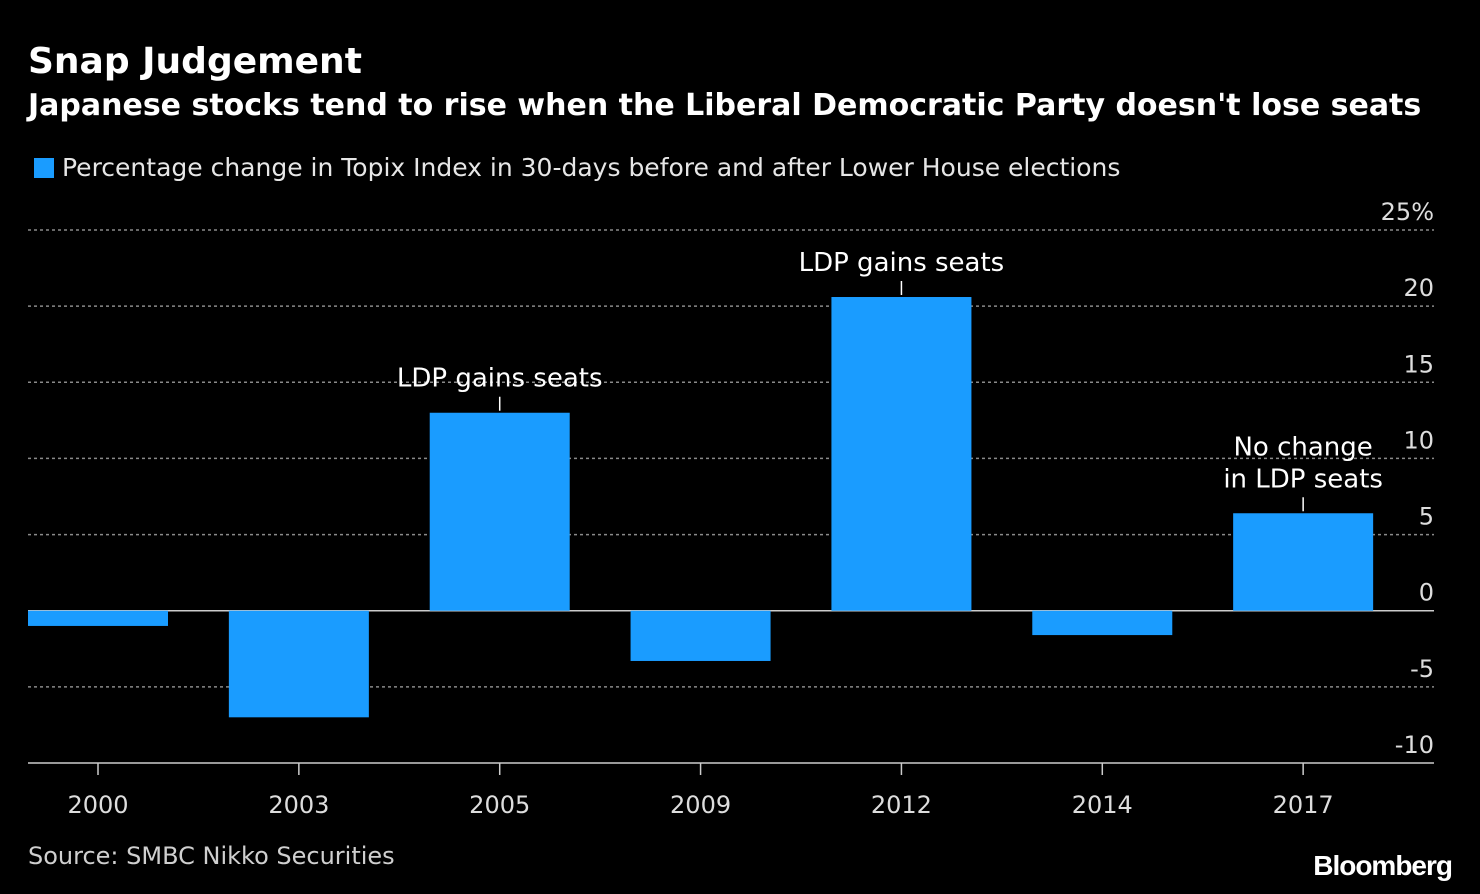  Describe the element at coordinates (1407, 212) in the screenshot. I see `y-tick-label: 25%` at that location.